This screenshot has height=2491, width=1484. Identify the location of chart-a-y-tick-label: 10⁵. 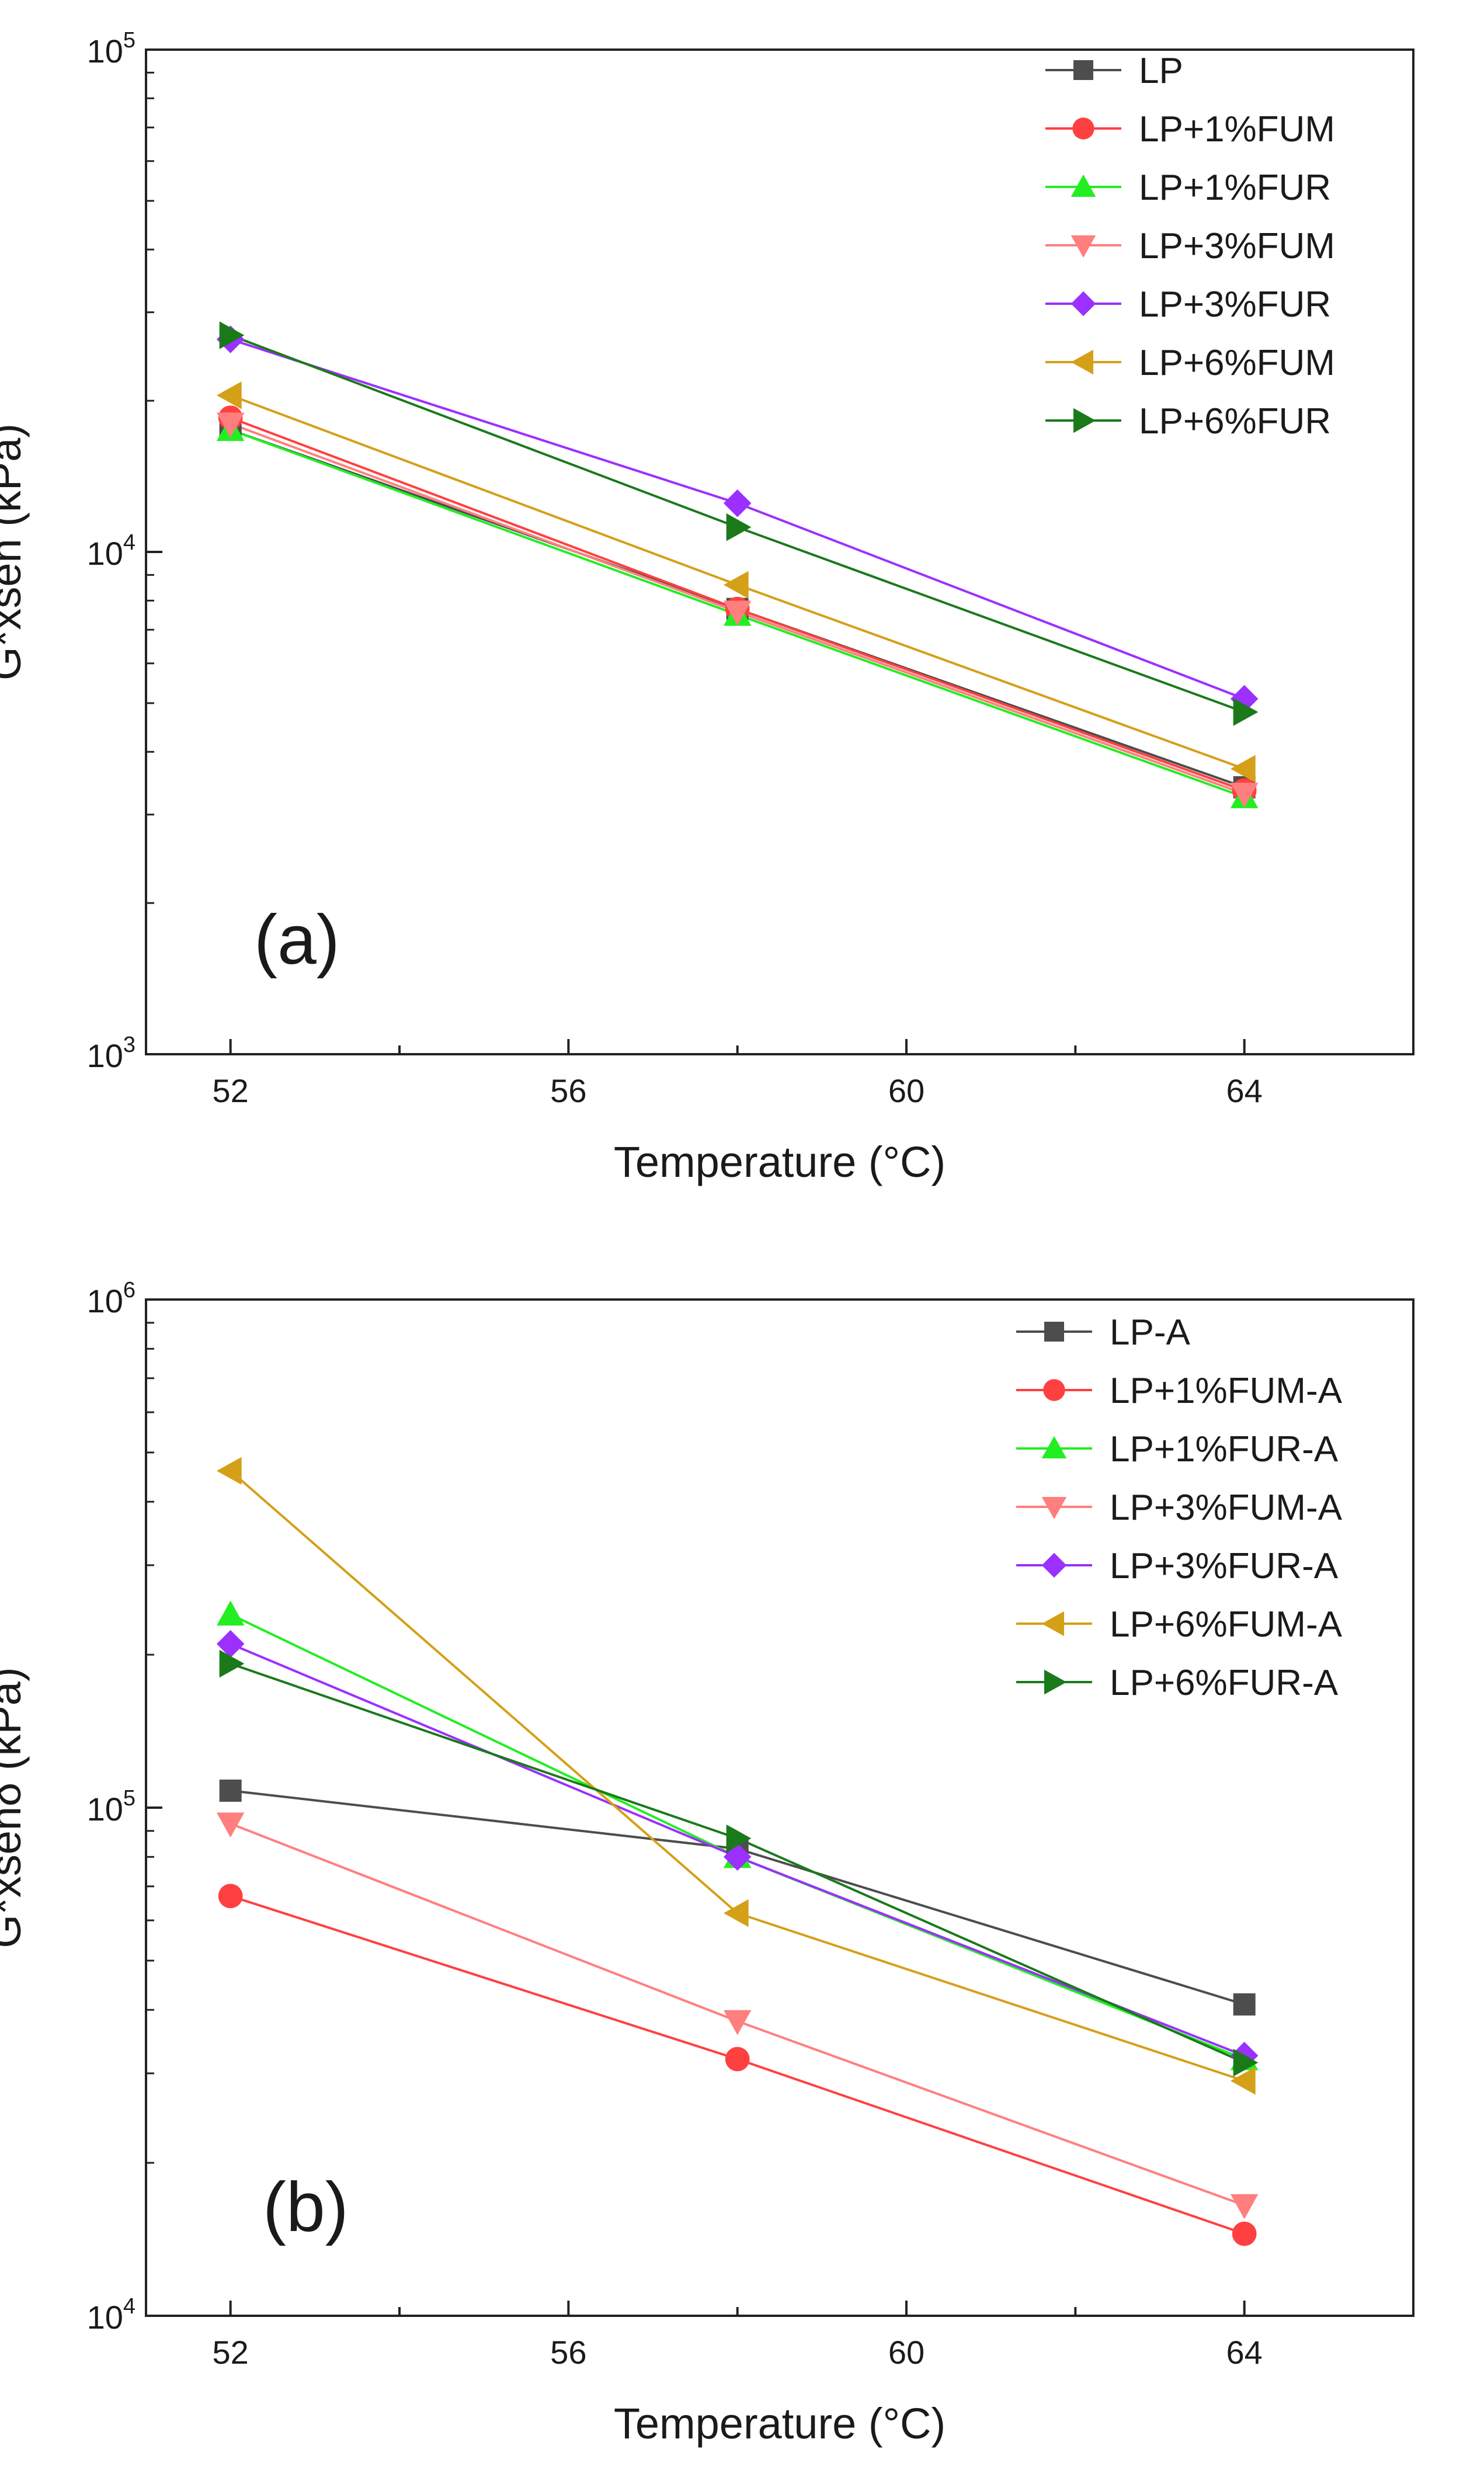
(111, 49).